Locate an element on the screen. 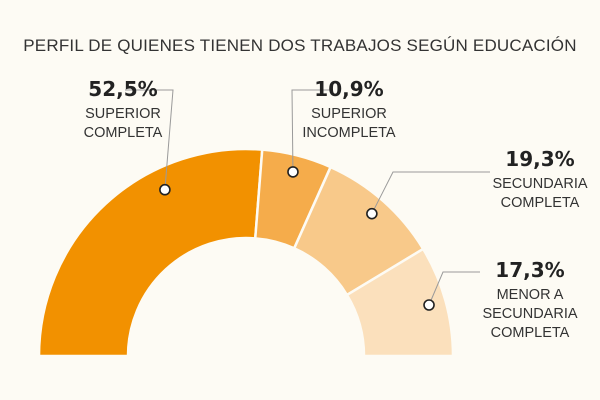 This screenshot has width=600, height=400. slice-value-label-3: 19,3% is located at coordinates (539, 159).